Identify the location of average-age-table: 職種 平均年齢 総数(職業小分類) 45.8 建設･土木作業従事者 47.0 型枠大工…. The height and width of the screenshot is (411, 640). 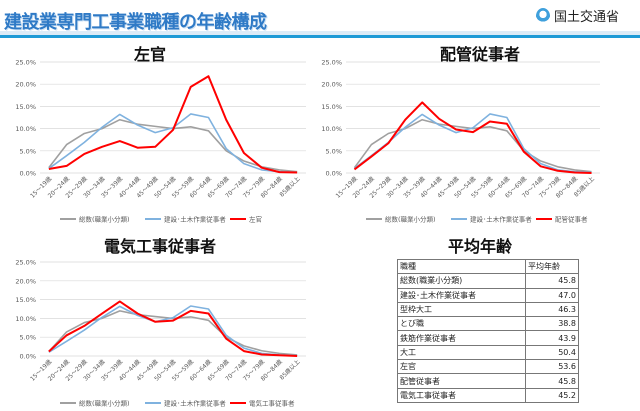
(488, 330).